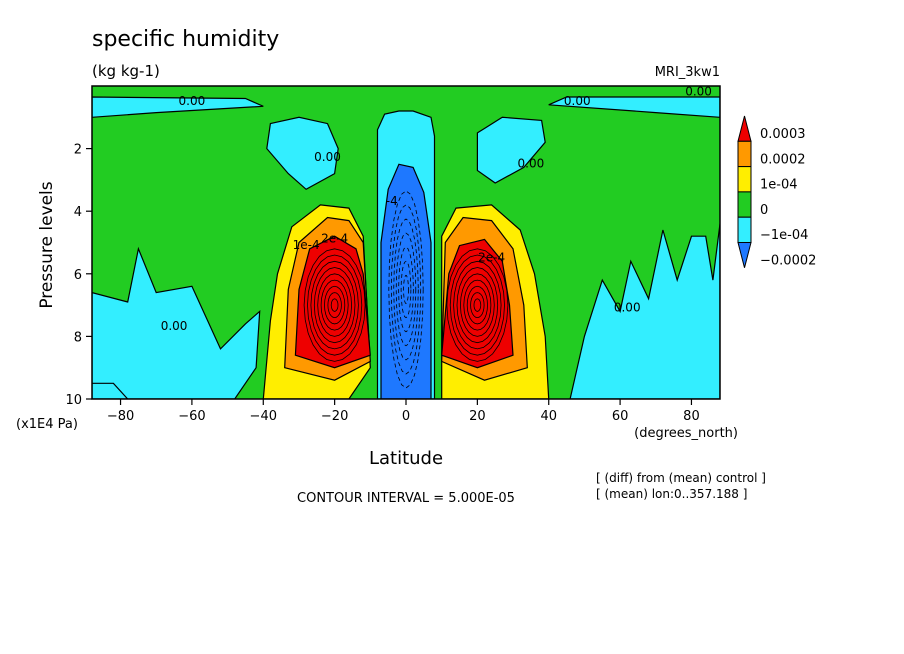 The width and height of the screenshot is (904, 654). Describe the element at coordinates (548, 416) in the screenshot. I see `x-tick-label: 40` at that location.